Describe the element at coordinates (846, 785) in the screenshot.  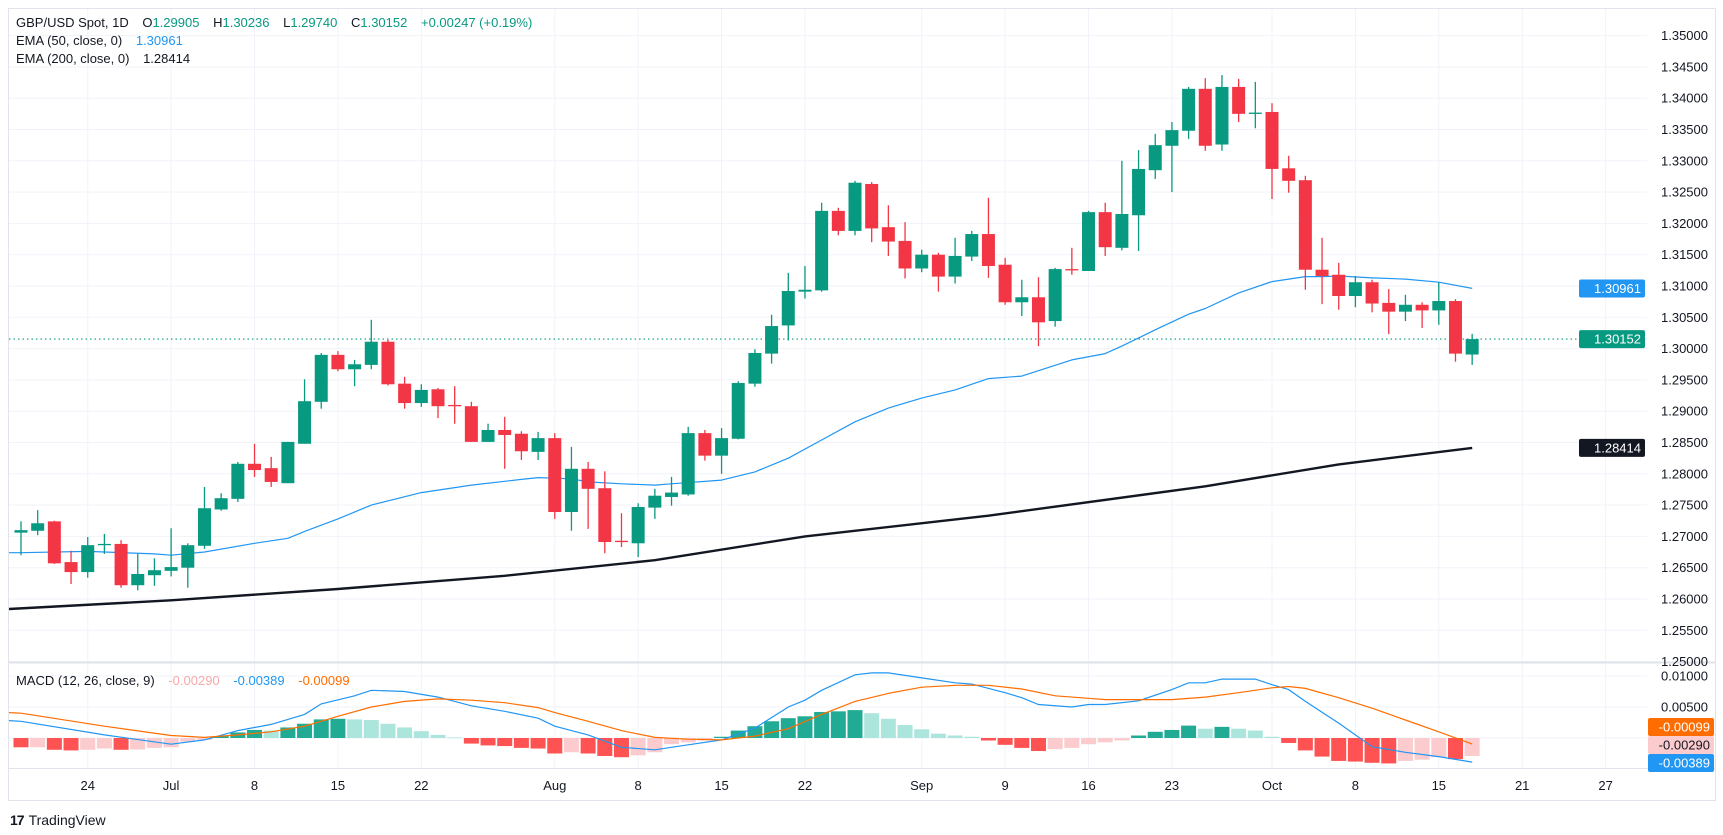
I see `time-axis: 24 Jul 8 15 22 Aug 8 15 22 Sep 9 16 23 Oct 8 15 21 27` at that location.